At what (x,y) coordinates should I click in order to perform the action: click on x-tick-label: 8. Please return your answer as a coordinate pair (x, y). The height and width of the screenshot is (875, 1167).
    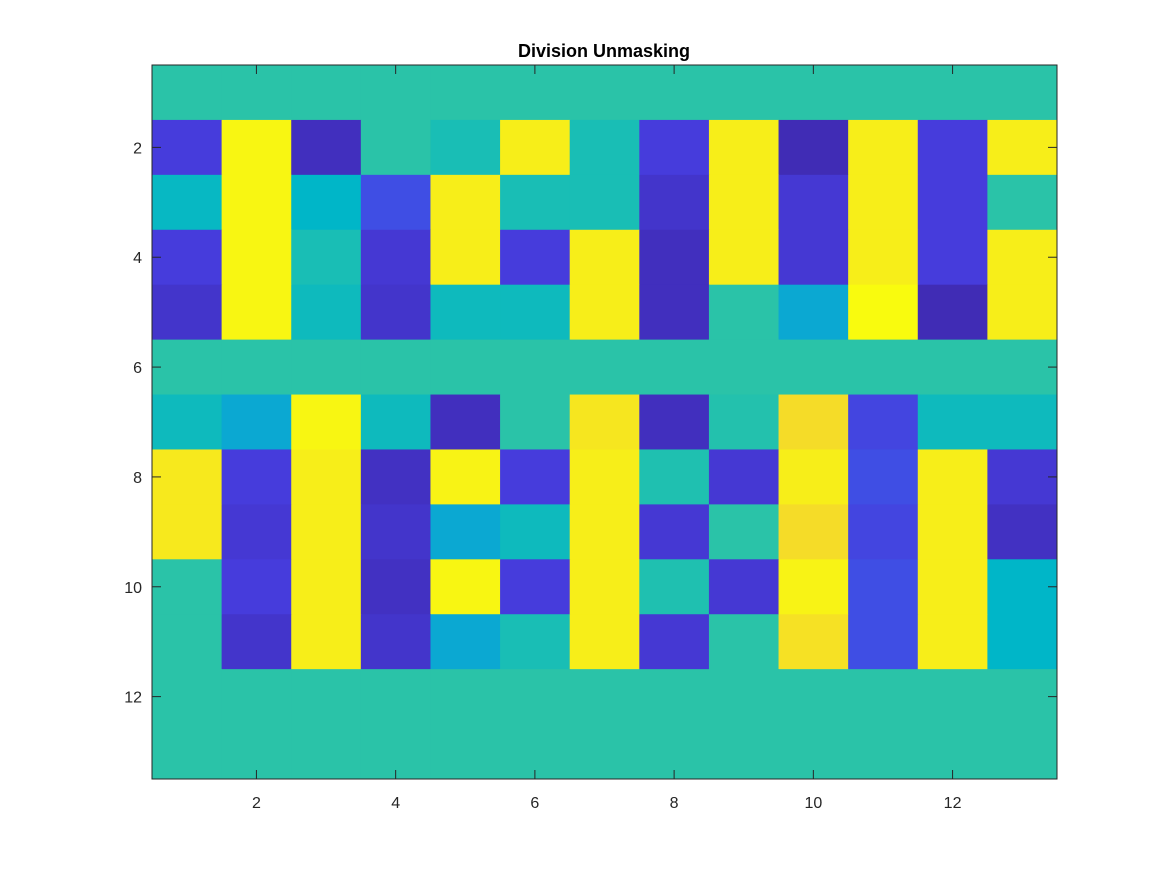
    Looking at the image, I should click on (674, 803).